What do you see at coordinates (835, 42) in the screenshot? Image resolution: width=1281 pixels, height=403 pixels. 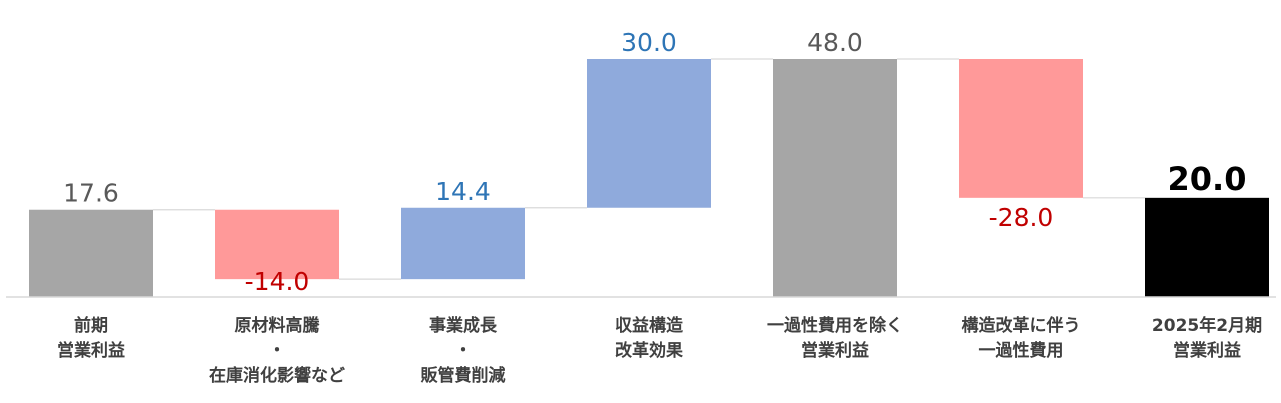 I see `value-label-5: 48.0` at bounding box center [835, 42].